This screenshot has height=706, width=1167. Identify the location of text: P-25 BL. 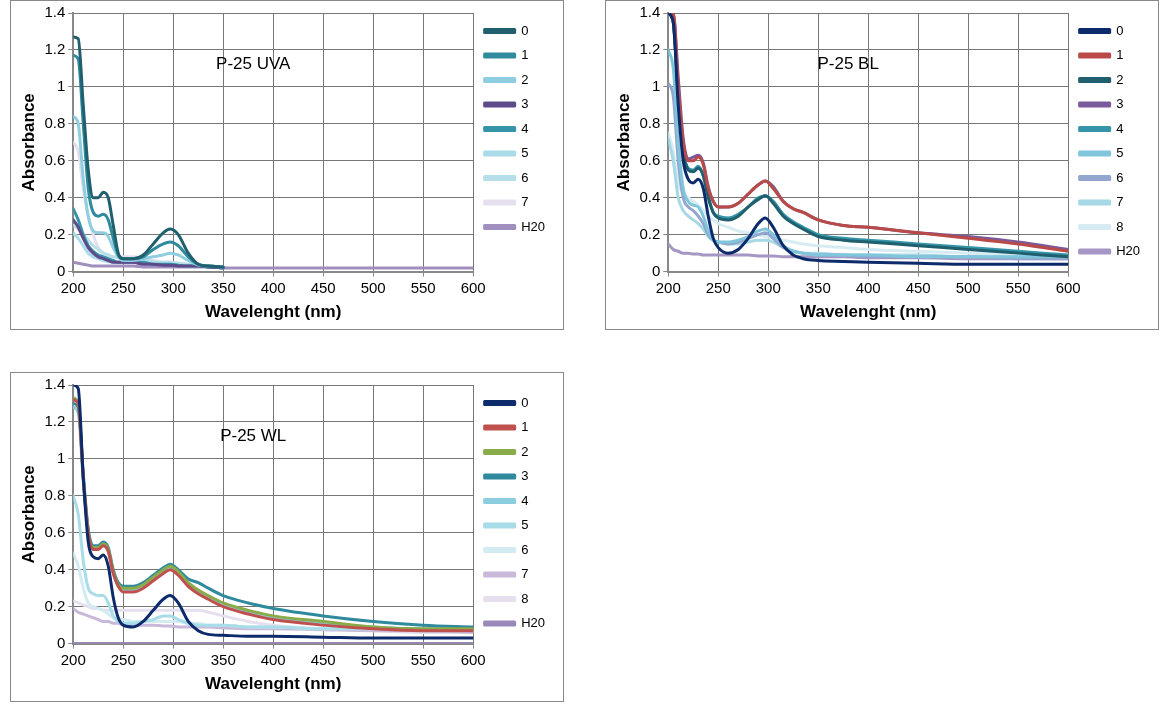
(848, 64).